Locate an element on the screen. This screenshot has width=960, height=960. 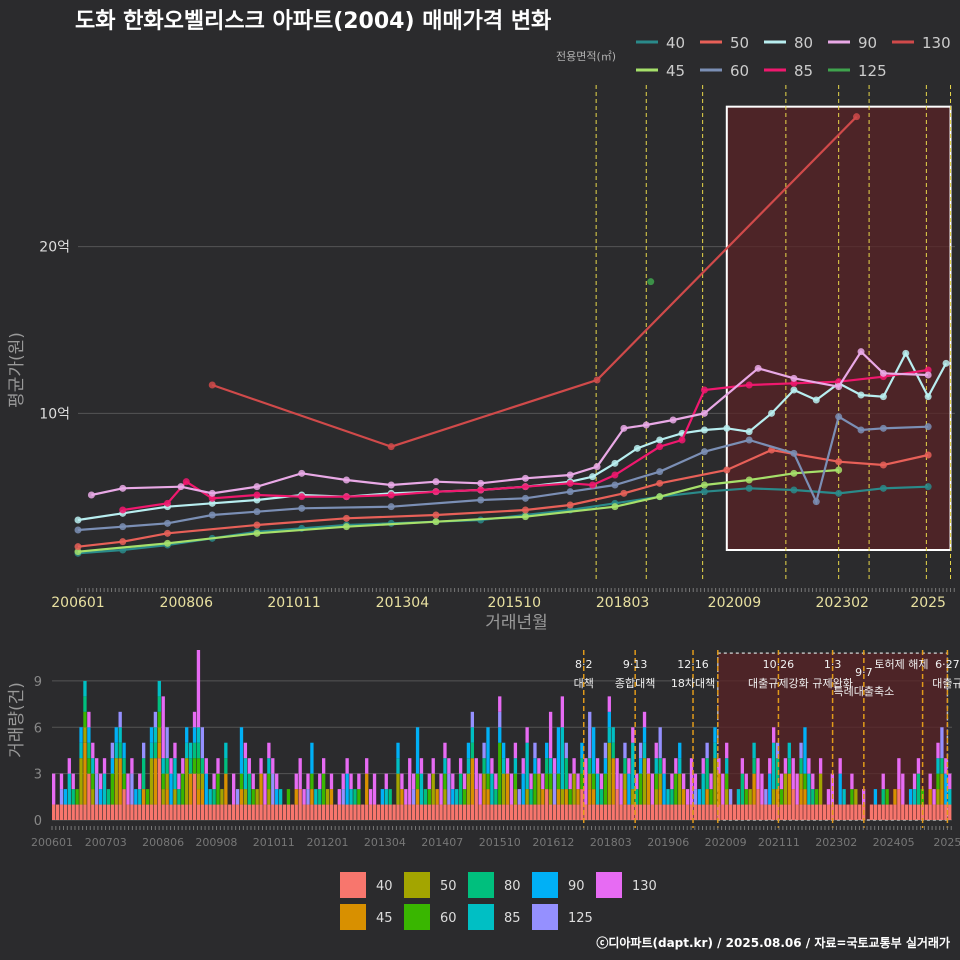
bar-legend-label-80: 80 is located at coordinates (512, 886).